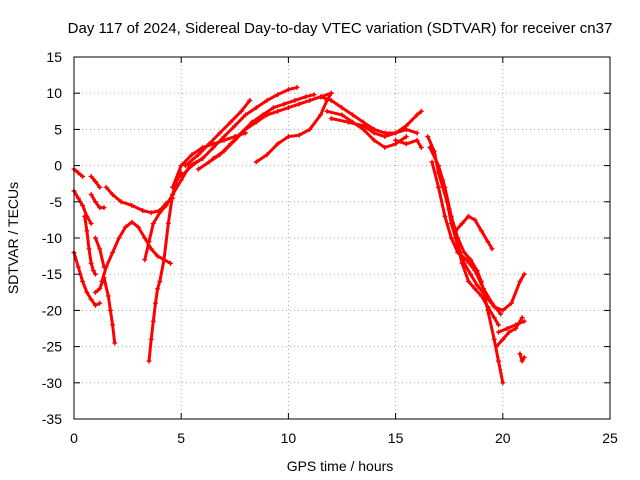  Describe the element at coordinates (344, 438) in the screenshot. I see `x-tick-labels: 0 5 10 15 20 25` at that location.